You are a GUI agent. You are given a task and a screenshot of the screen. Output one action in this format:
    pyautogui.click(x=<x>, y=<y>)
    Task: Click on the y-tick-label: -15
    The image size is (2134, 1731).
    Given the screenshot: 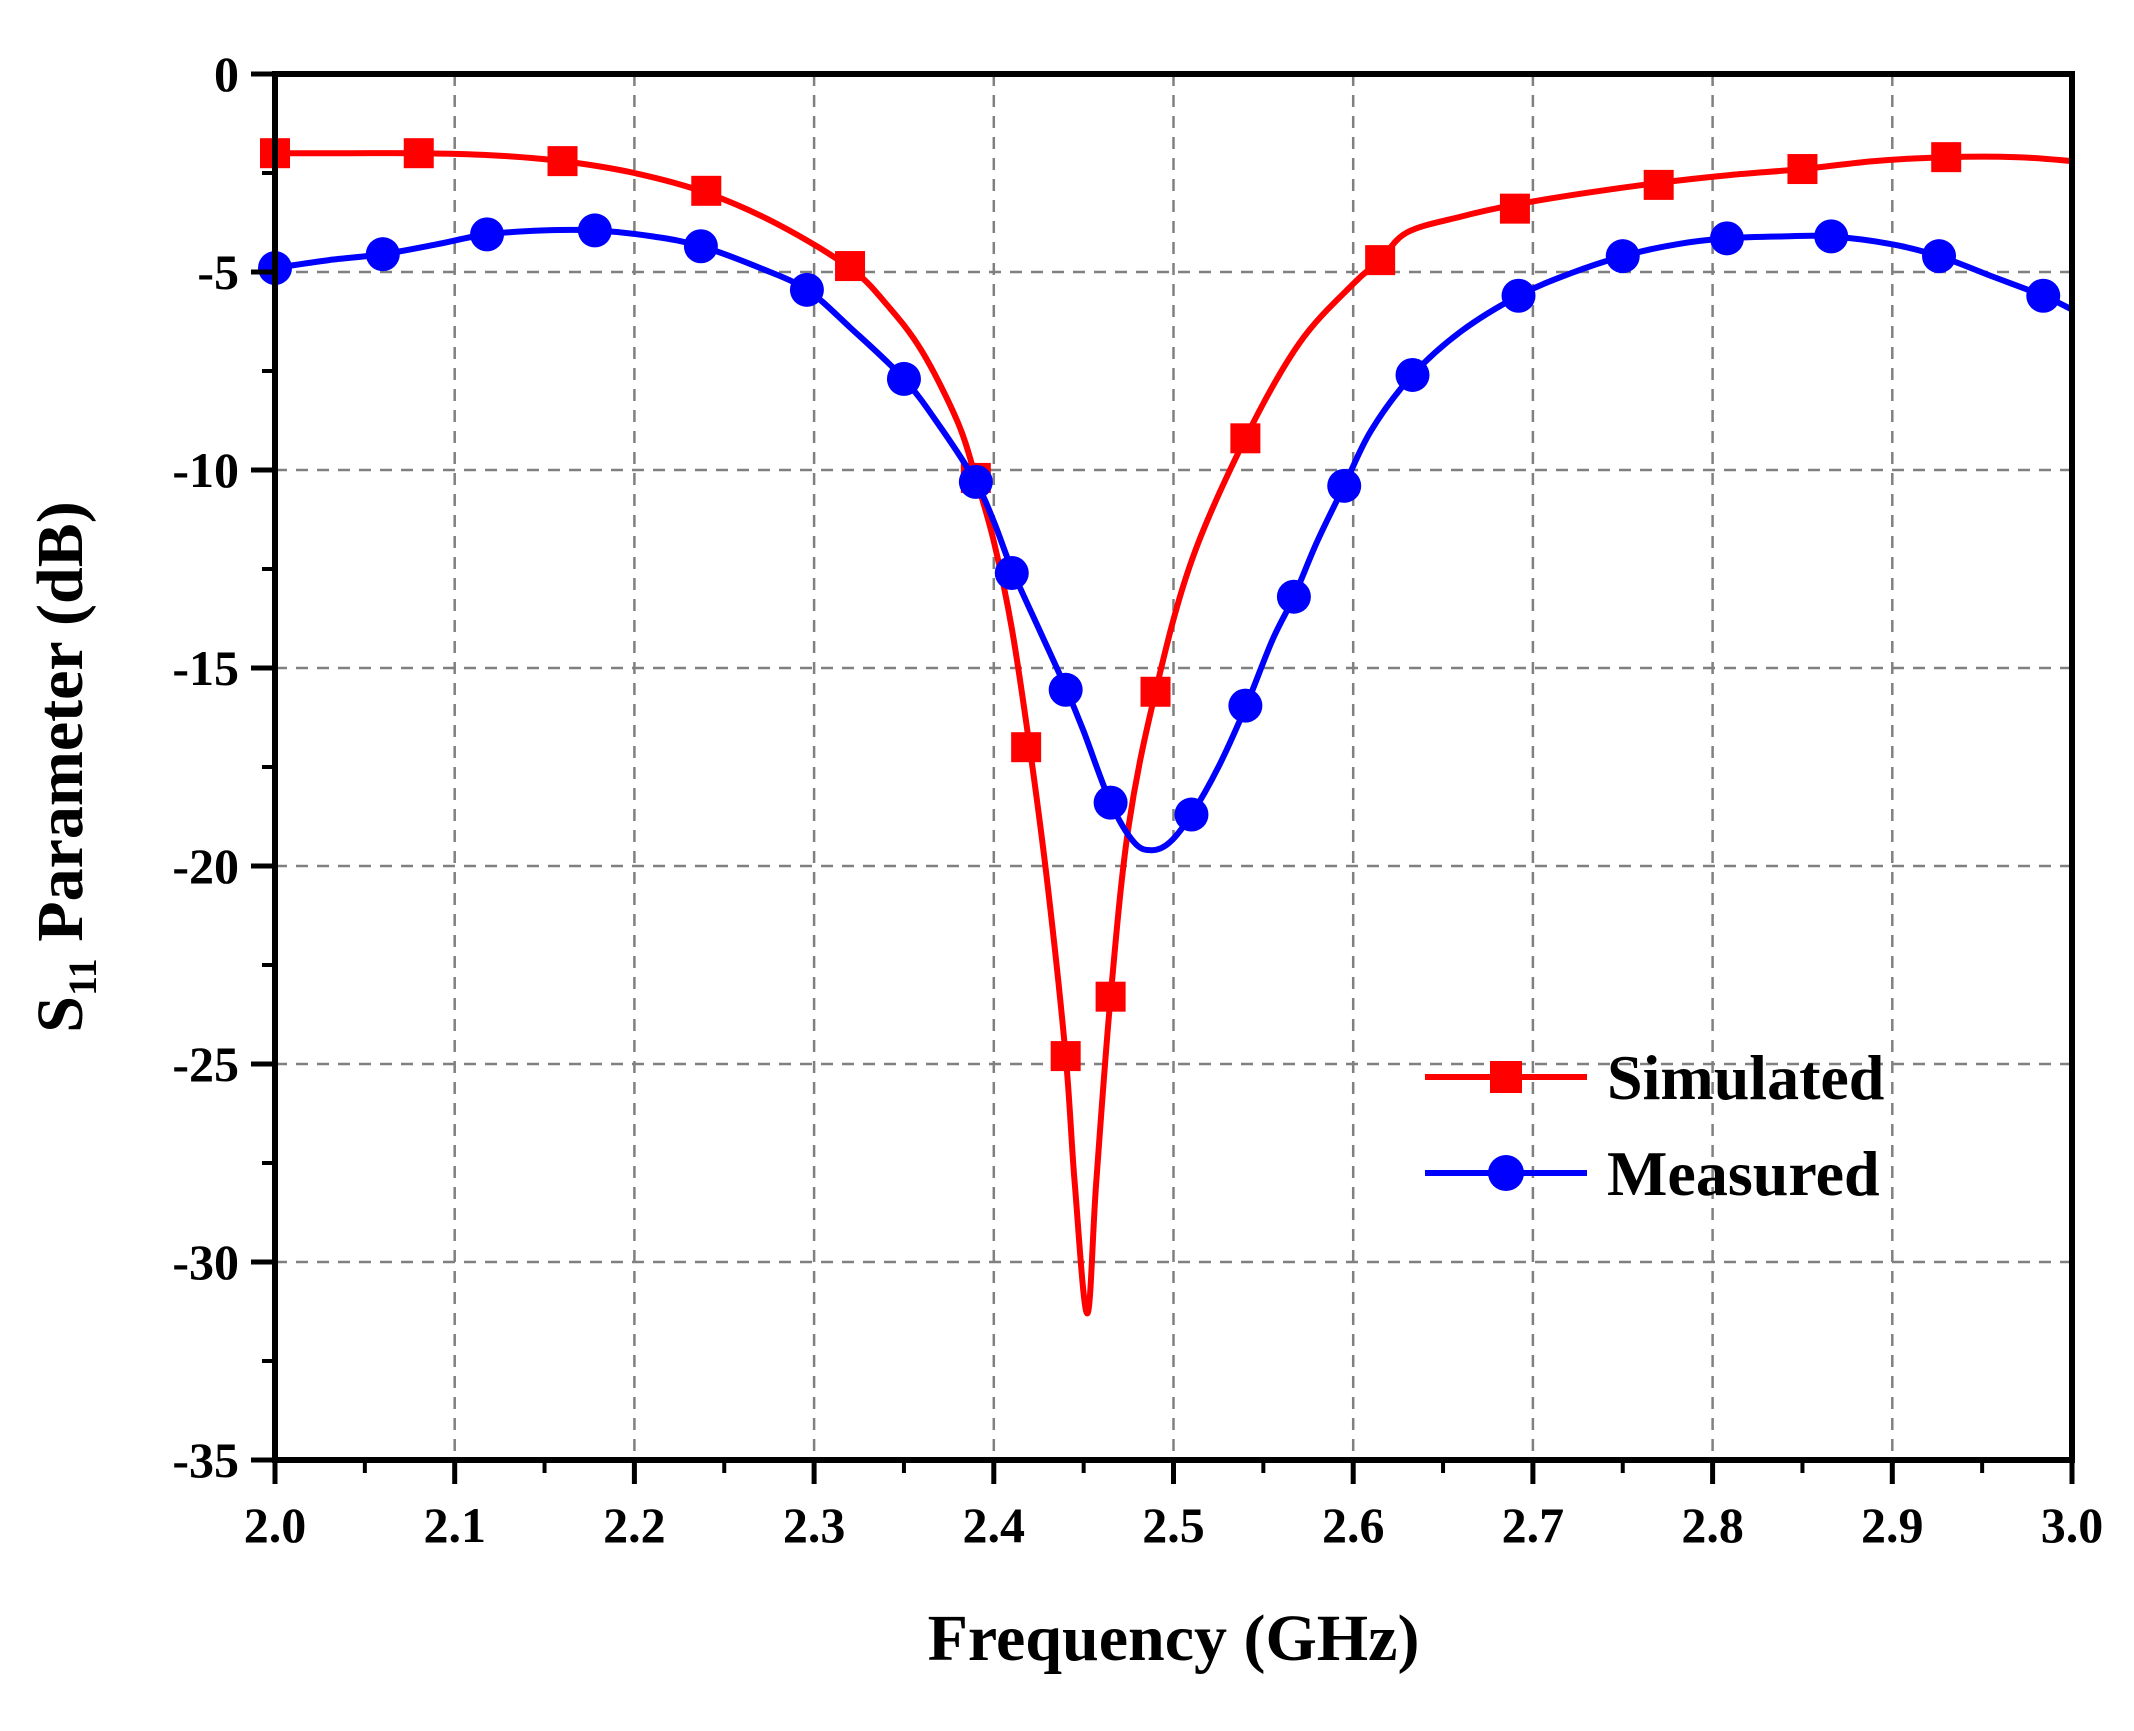 What is the action you would take?
    pyautogui.click(x=205, y=668)
    